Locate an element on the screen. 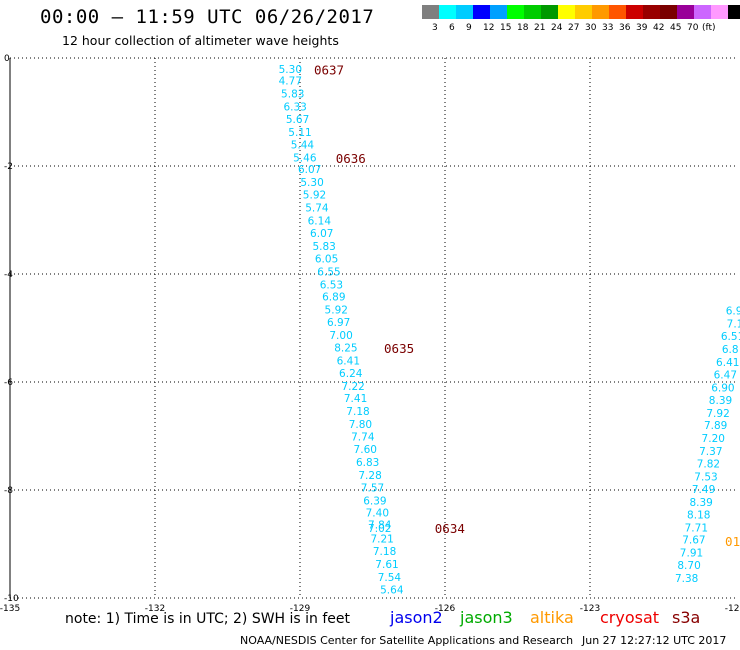 The height and width of the screenshot is (650, 740). wave-height-point: 7.49 is located at coordinates (703, 490).